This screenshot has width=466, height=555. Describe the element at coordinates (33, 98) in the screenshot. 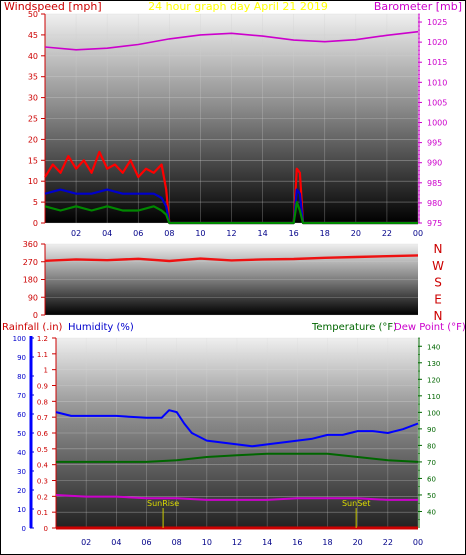

I see `windspeed-tick-label: 30` at that location.